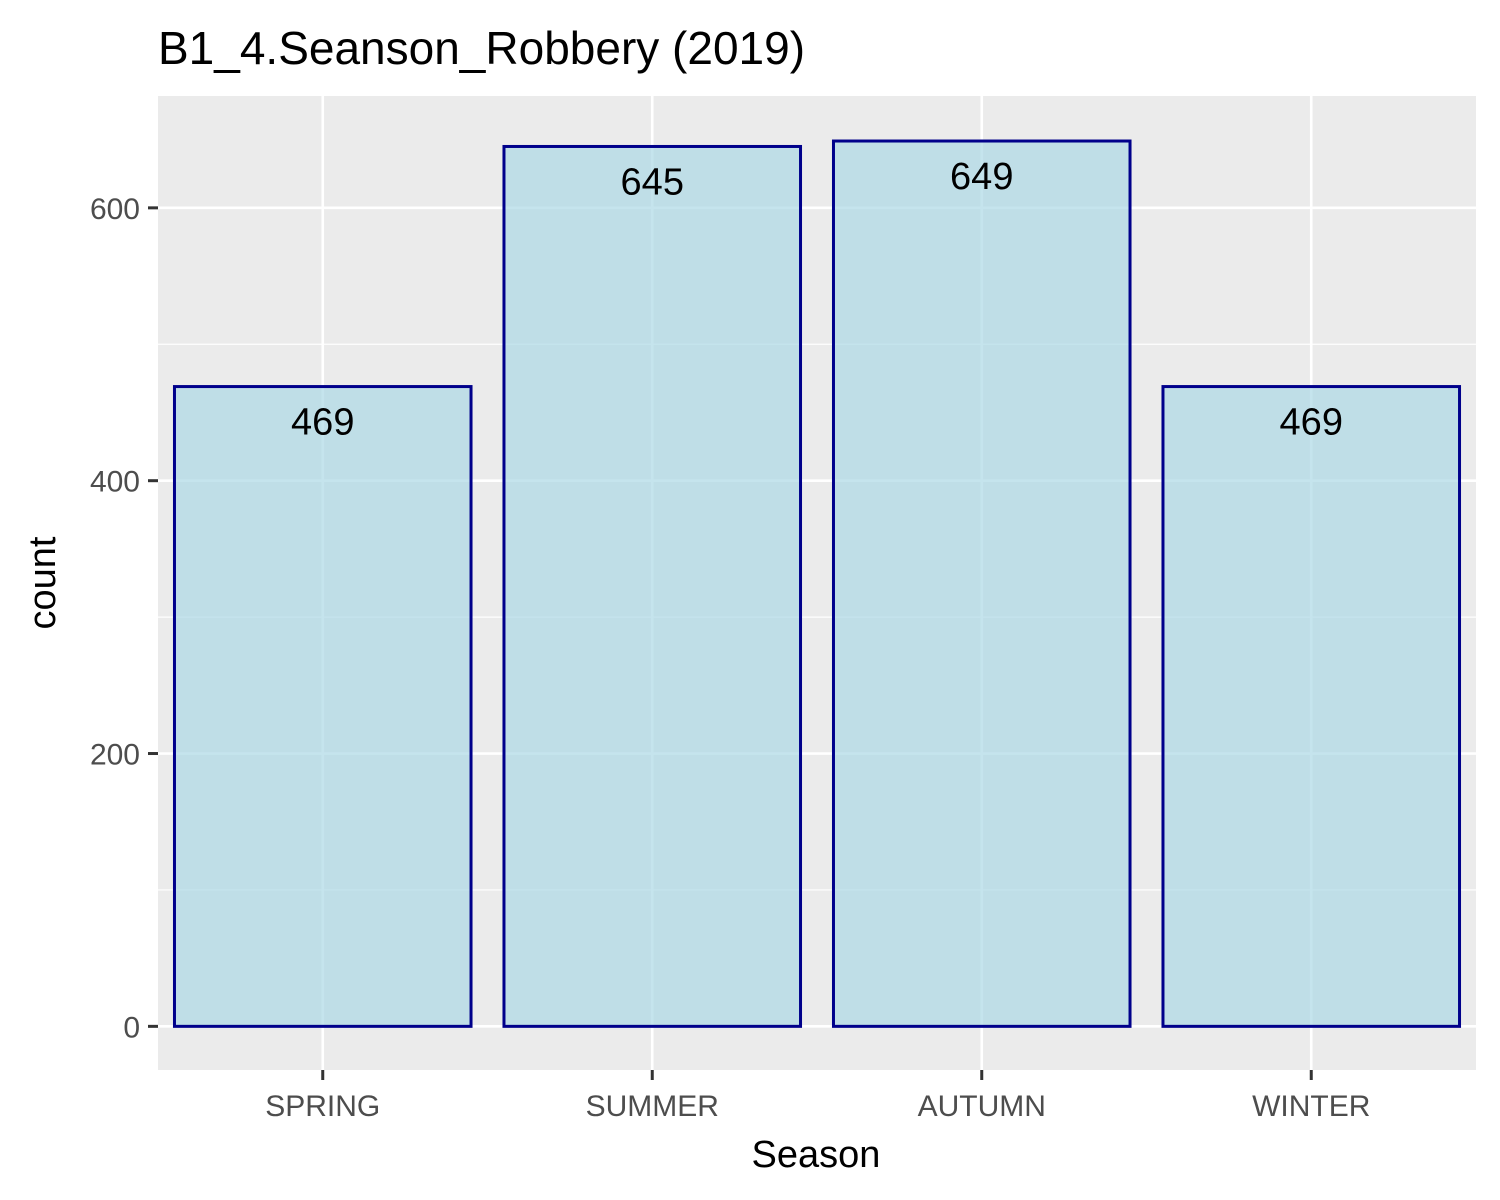  Describe the element at coordinates (43, 582) in the screenshot. I see `y-axis-title: count` at that location.